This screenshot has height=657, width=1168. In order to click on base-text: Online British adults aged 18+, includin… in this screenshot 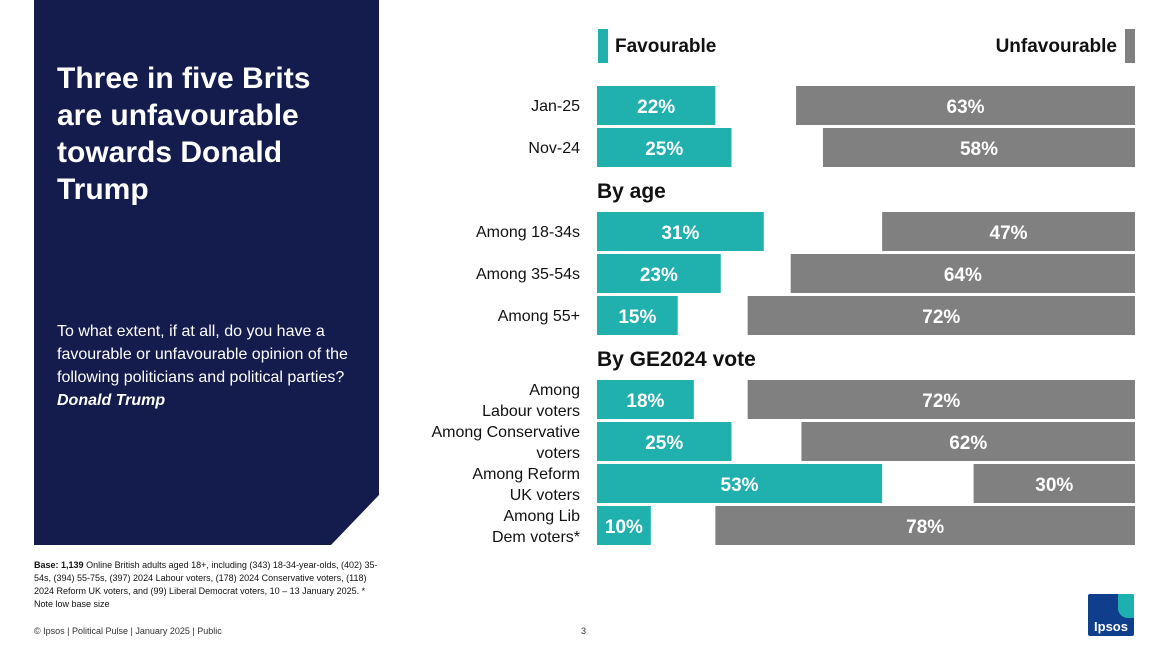, I will do `click(206, 584)`.